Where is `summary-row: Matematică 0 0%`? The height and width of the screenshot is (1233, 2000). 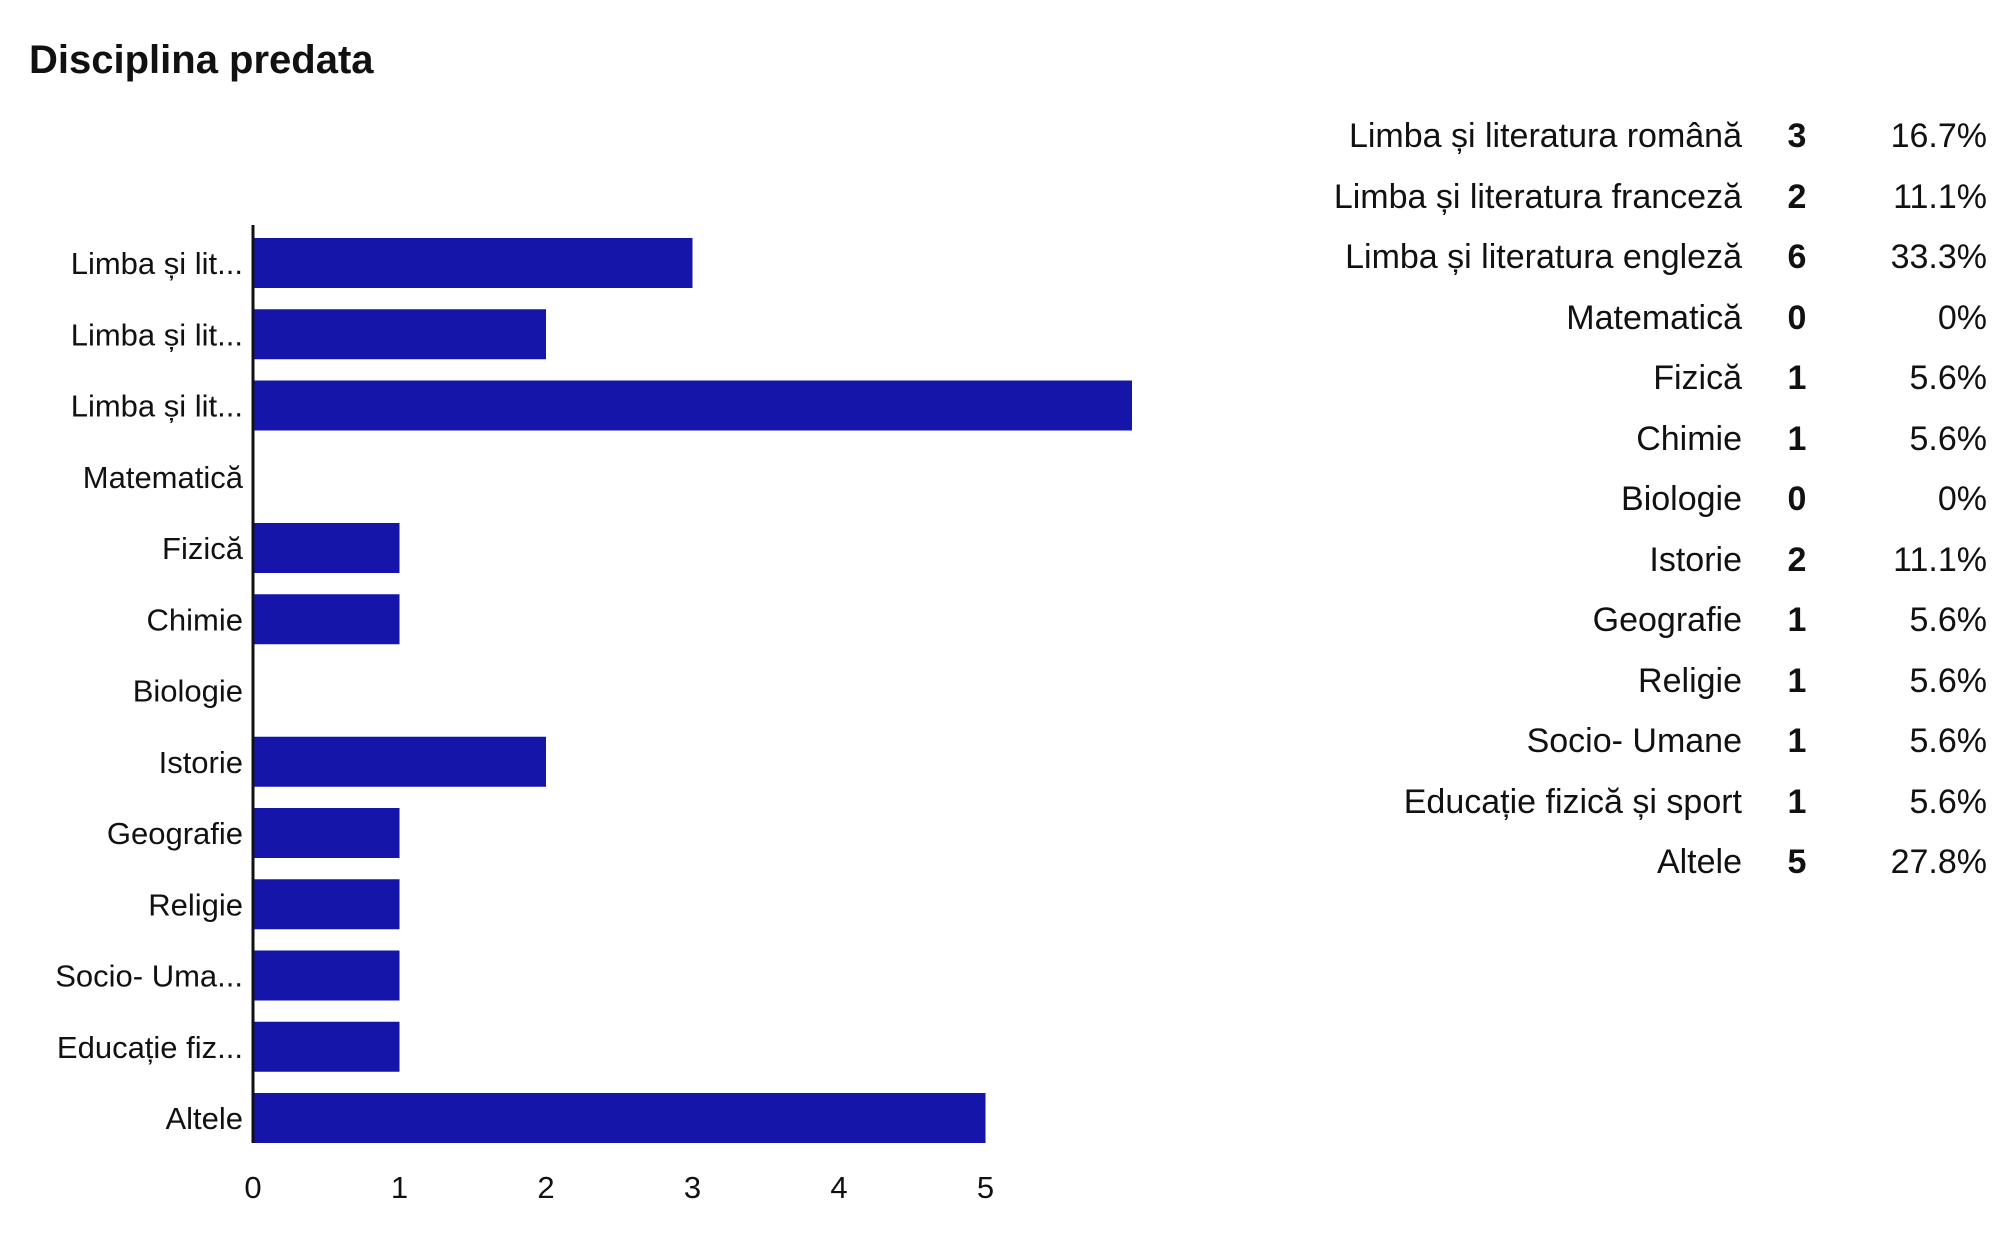 summary-row: Matematică 0 0% is located at coordinates (1628, 318).